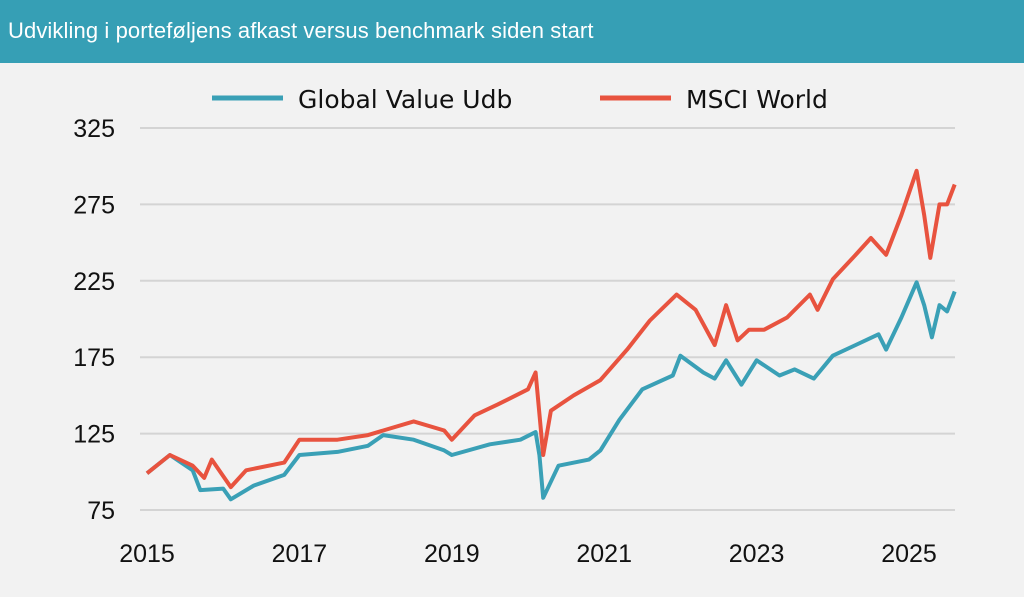 Image resolution: width=1024 pixels, height=597 pixels. Describe the element at coordinates (300, 554) in the screenshot. I see `x-tick-label: 2017` at that location.